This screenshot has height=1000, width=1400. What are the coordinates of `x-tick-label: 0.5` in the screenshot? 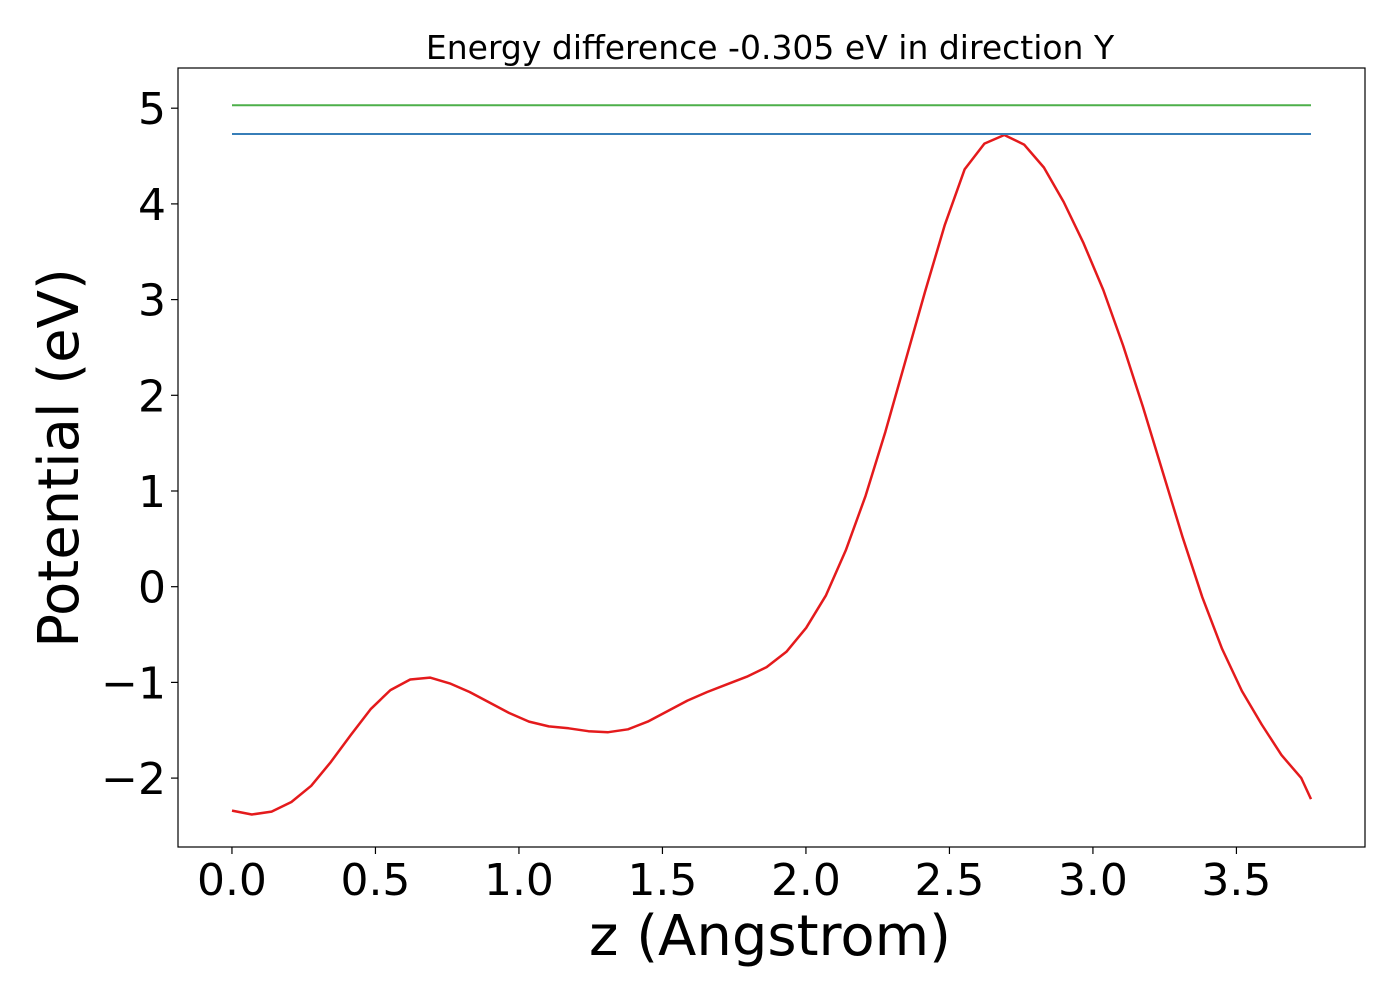 It's located at (375, 880).